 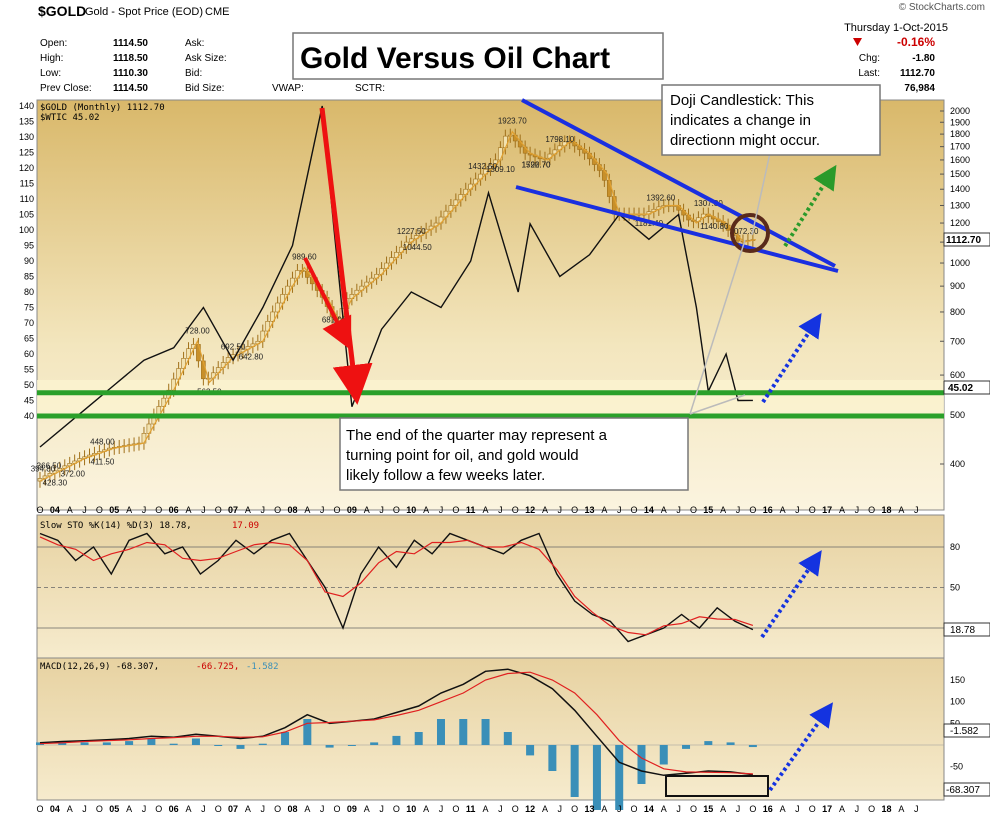 I want to click on gold-price-label: 728.00, so click(x=197, y=330).